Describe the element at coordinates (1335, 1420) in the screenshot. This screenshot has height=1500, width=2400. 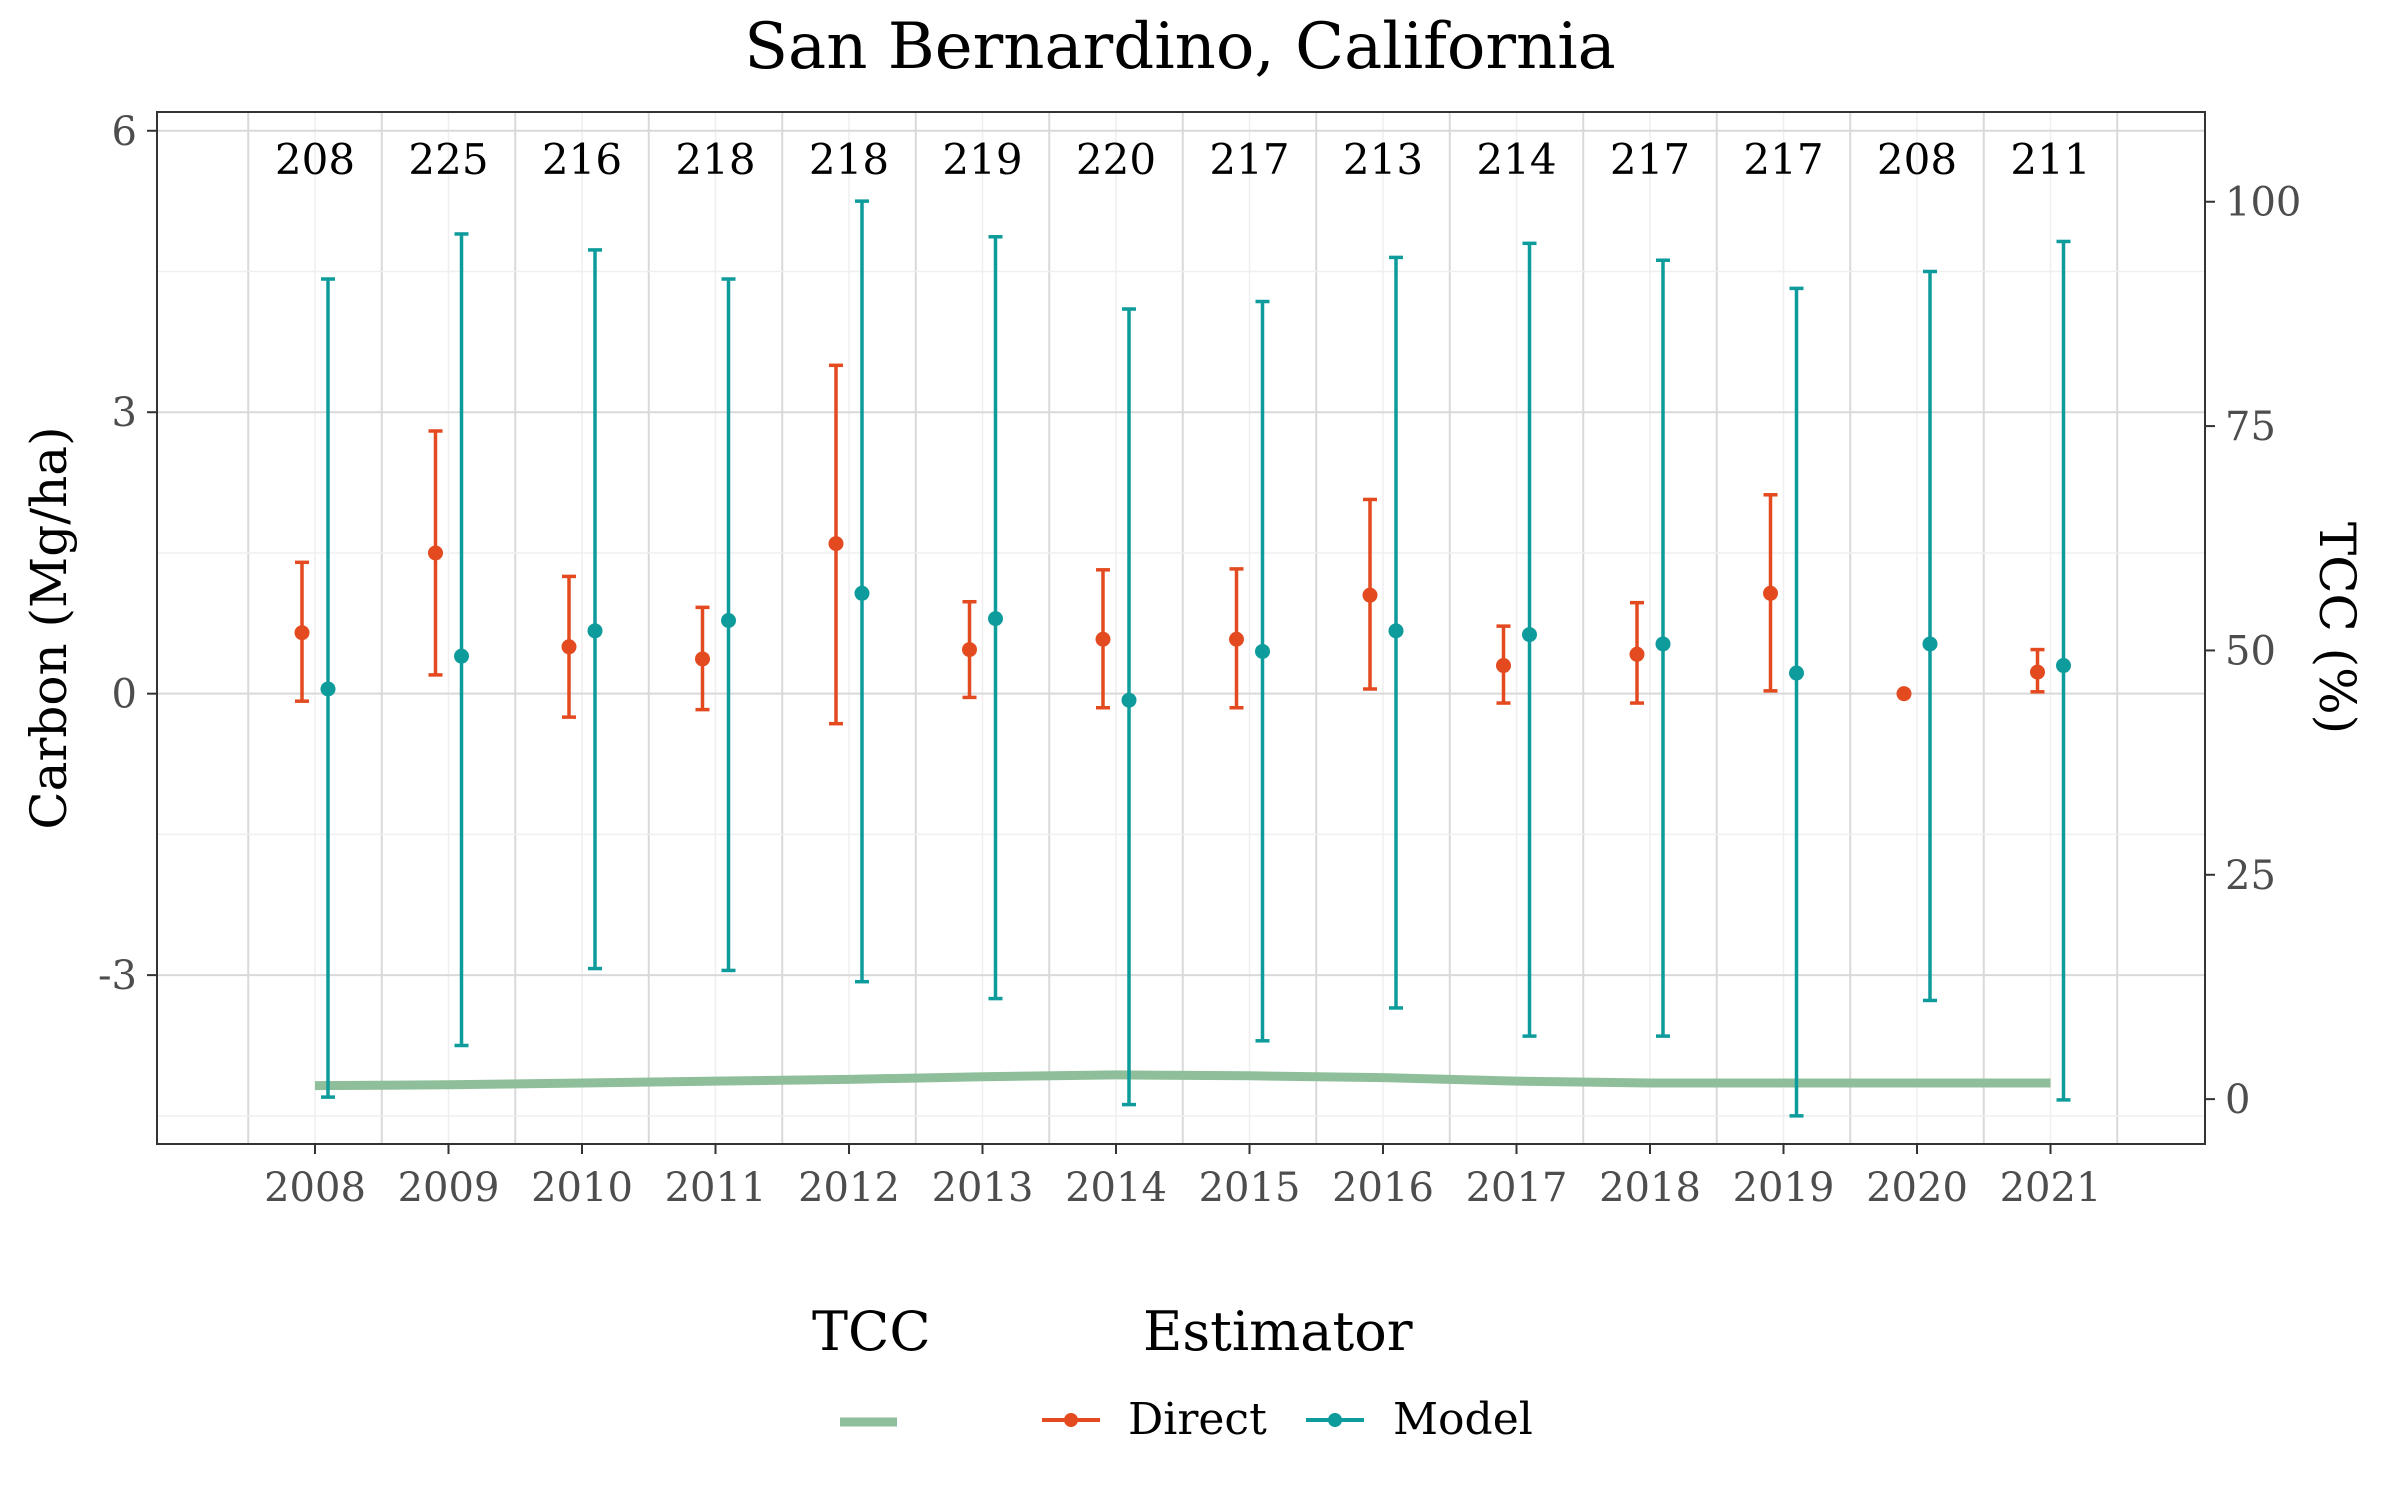
I see `legend-key-model` at that location.